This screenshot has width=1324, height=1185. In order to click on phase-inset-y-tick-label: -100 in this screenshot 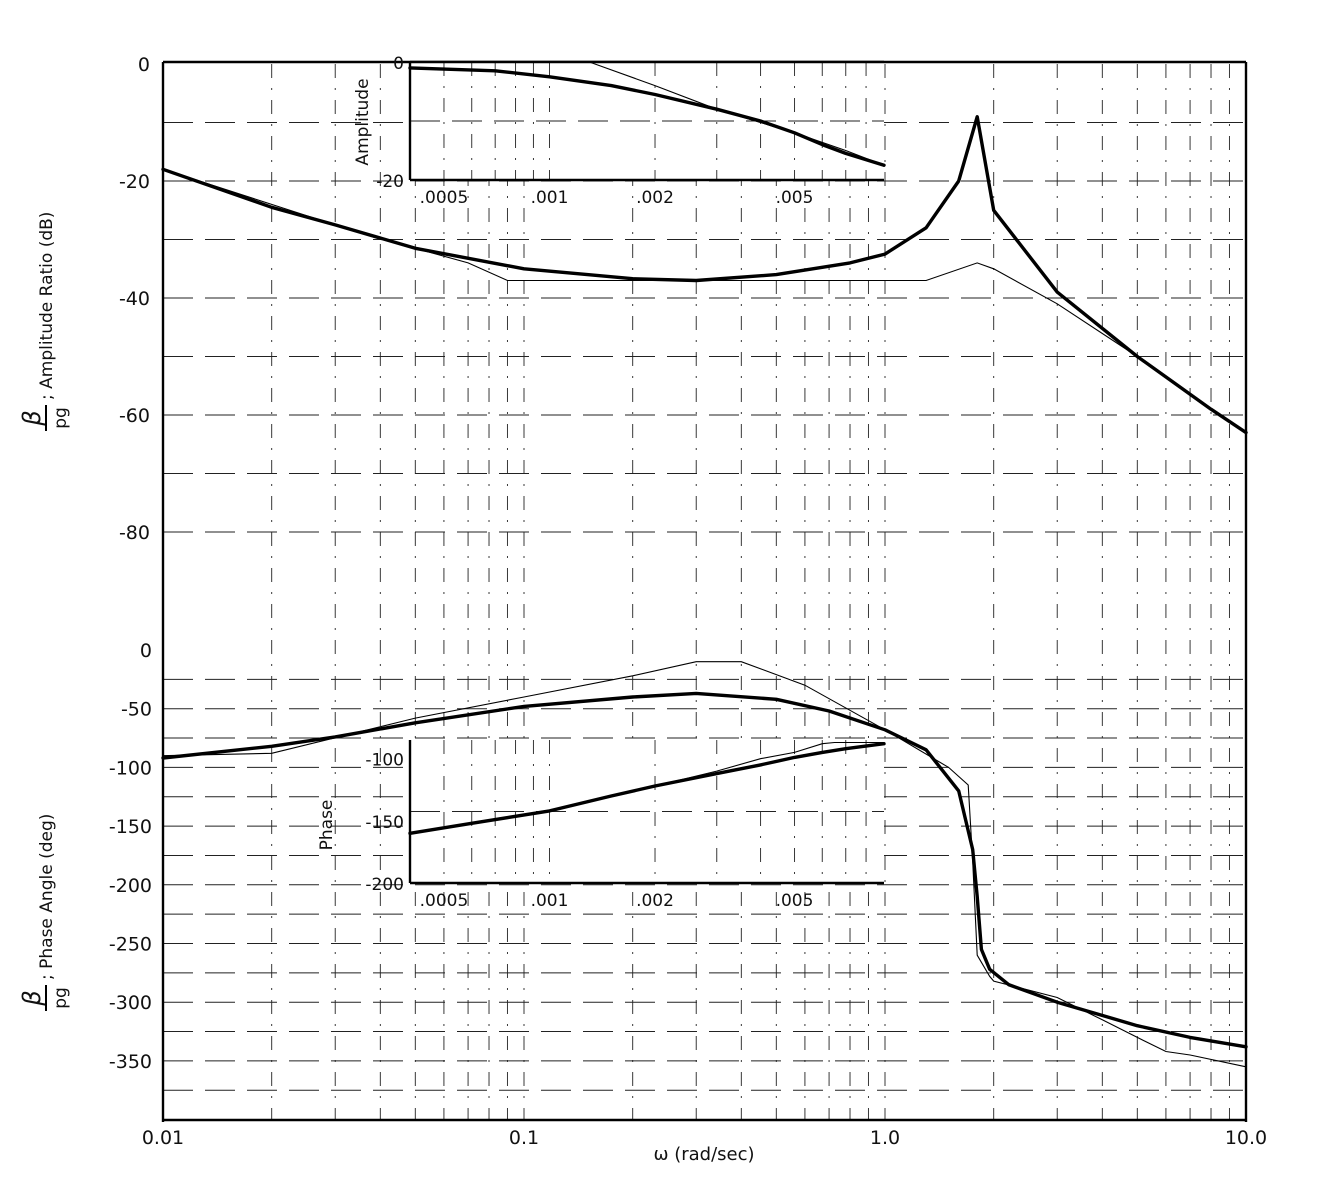, I will do `click(384, 761)`.